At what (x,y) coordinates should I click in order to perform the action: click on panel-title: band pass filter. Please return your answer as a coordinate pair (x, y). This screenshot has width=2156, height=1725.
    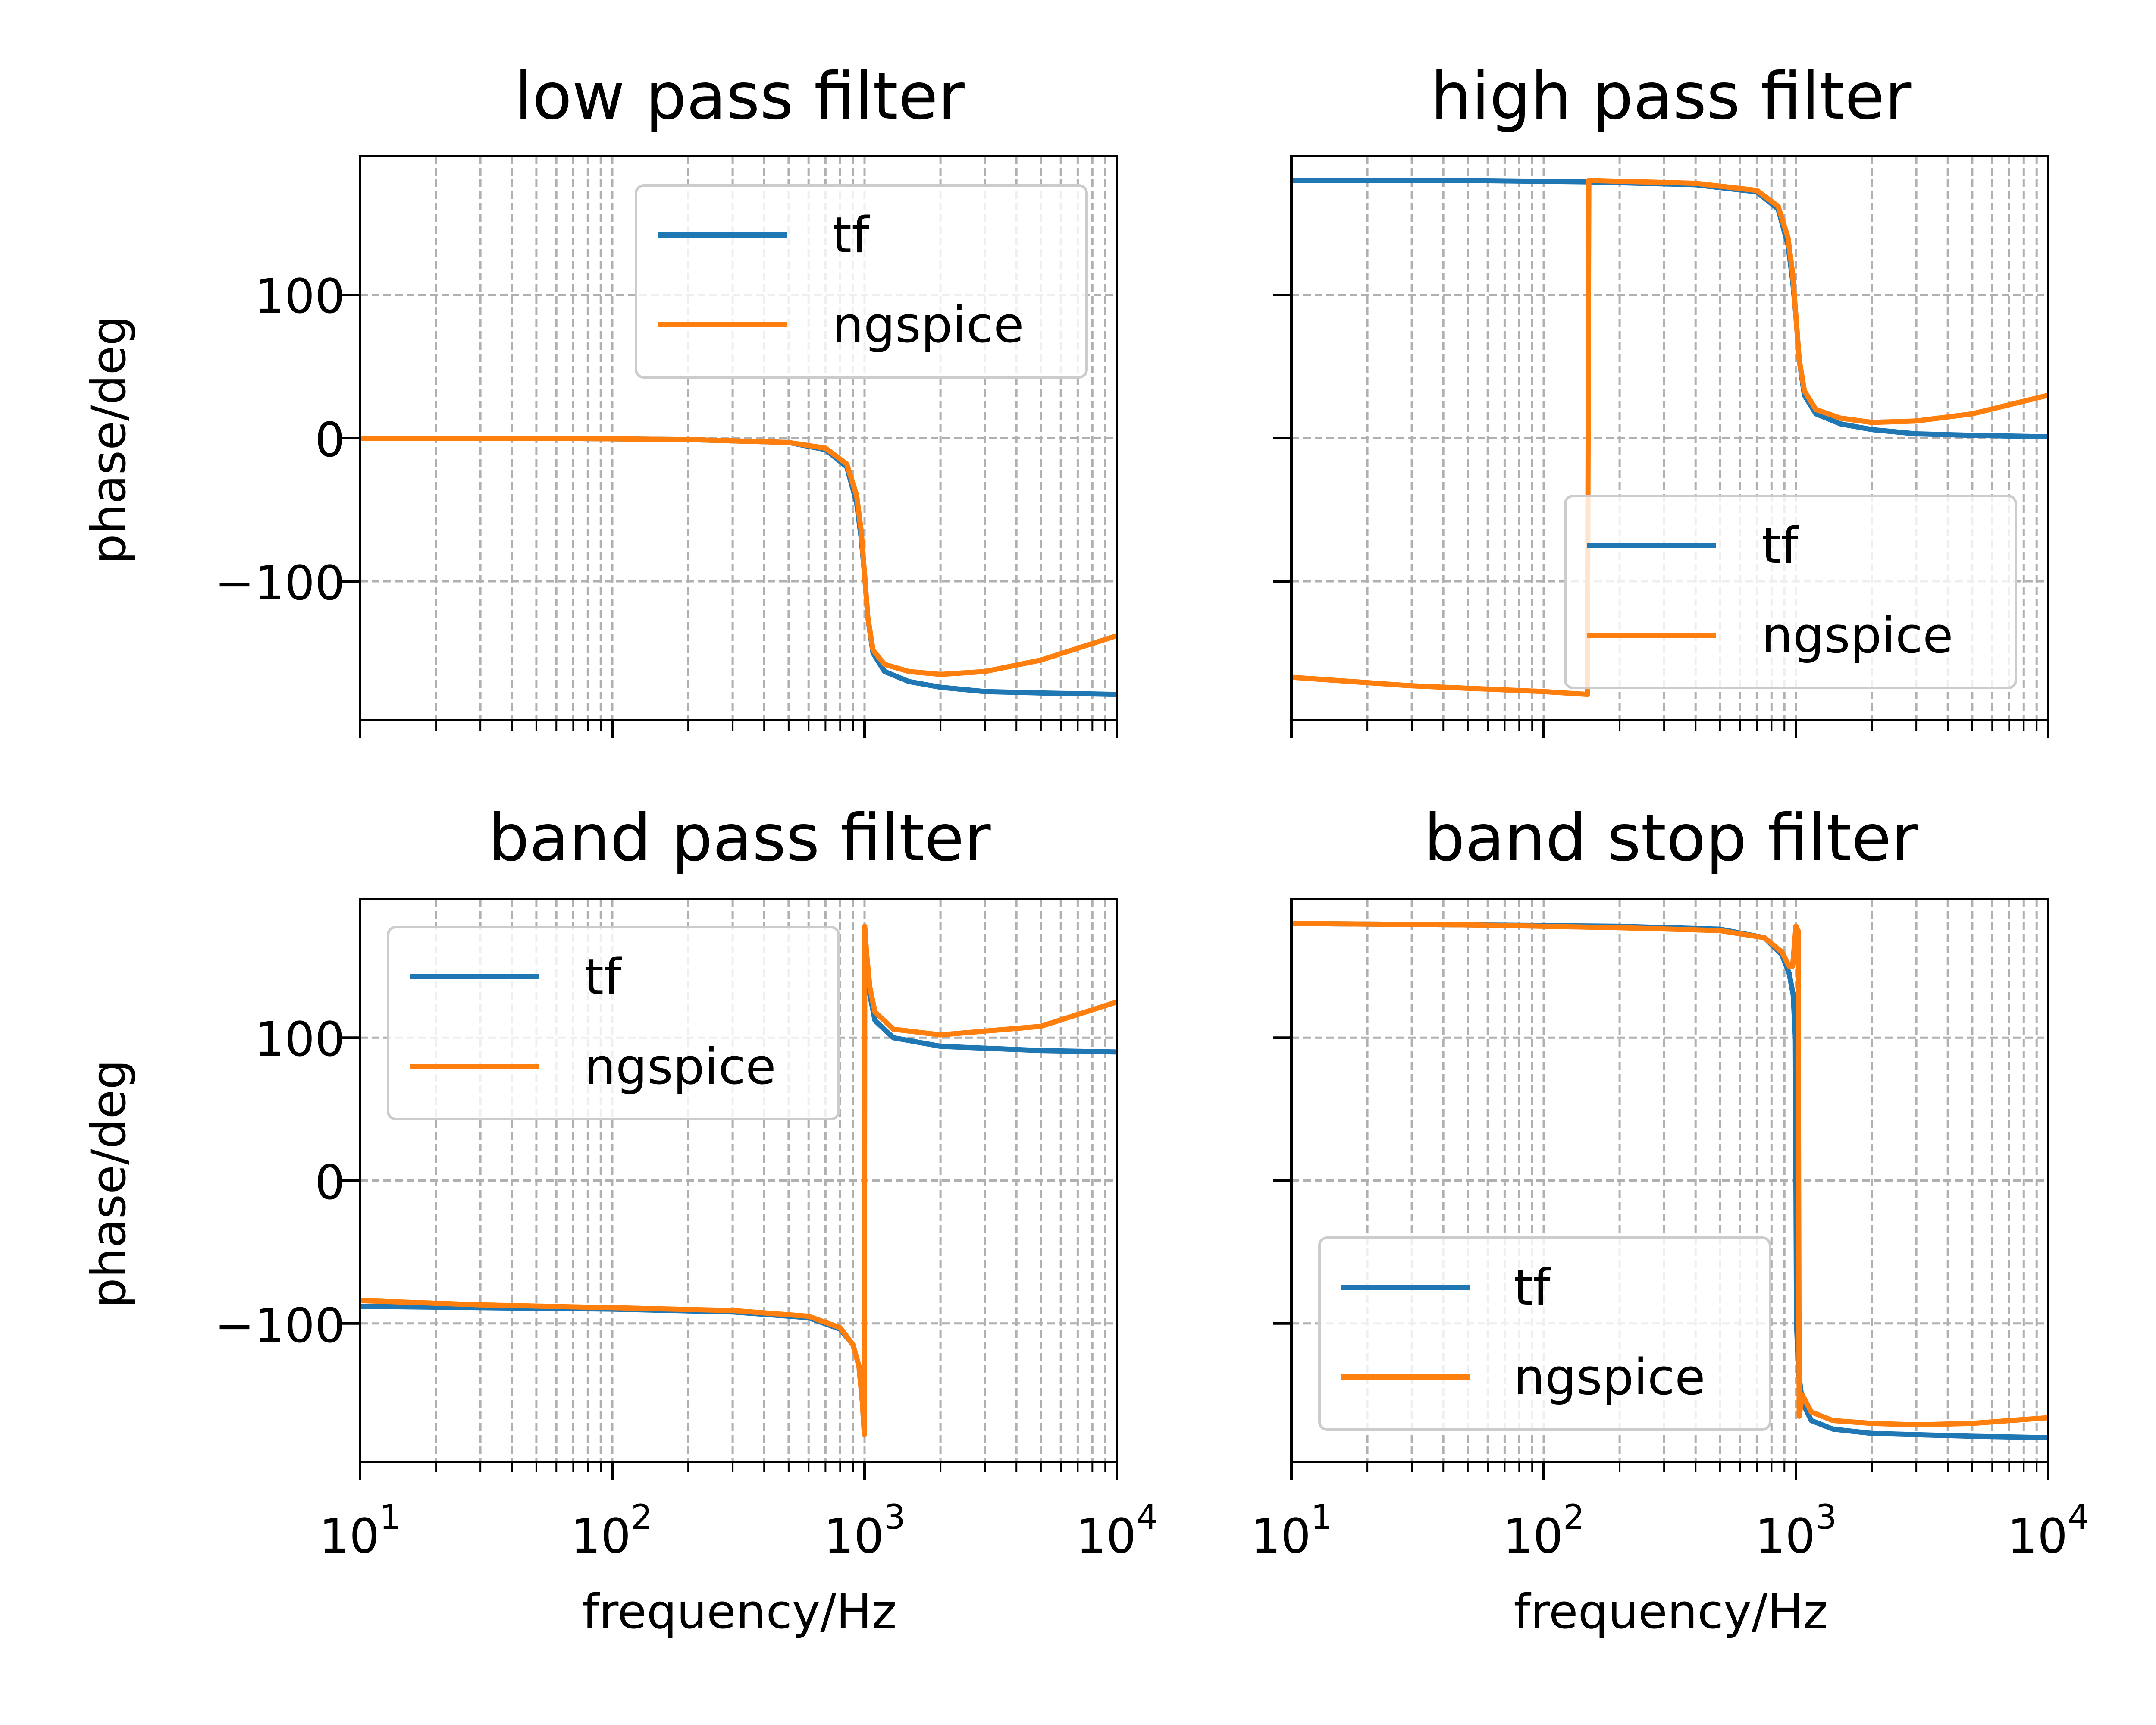
    Looking at the image, I should click on (739, 838).